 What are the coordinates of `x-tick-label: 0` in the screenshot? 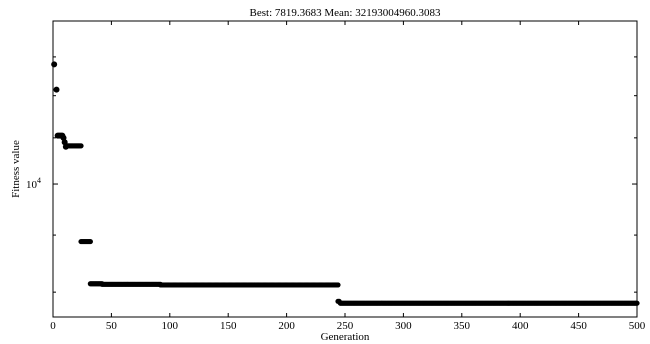 It's located at (53, 326).